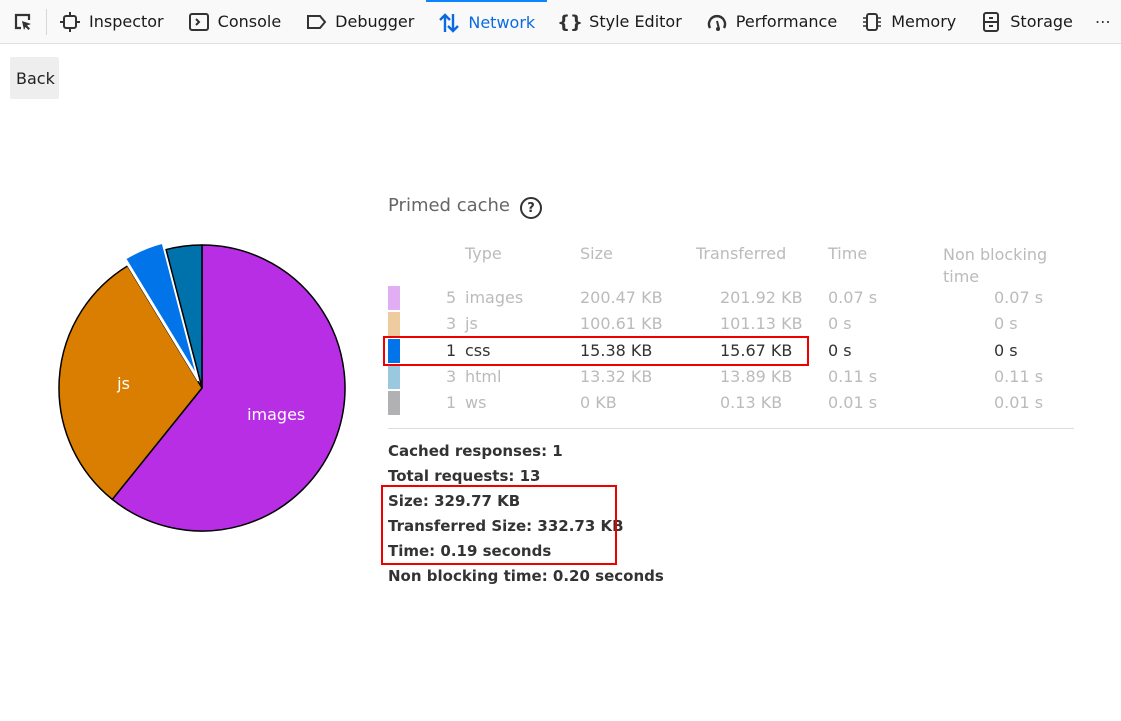 The width and height of the screenshot is (1121, 721). What do you see at coordinates (786, 21) in the screenshot?
I see `tab-label: Performance` at bounding box center [786, 21].